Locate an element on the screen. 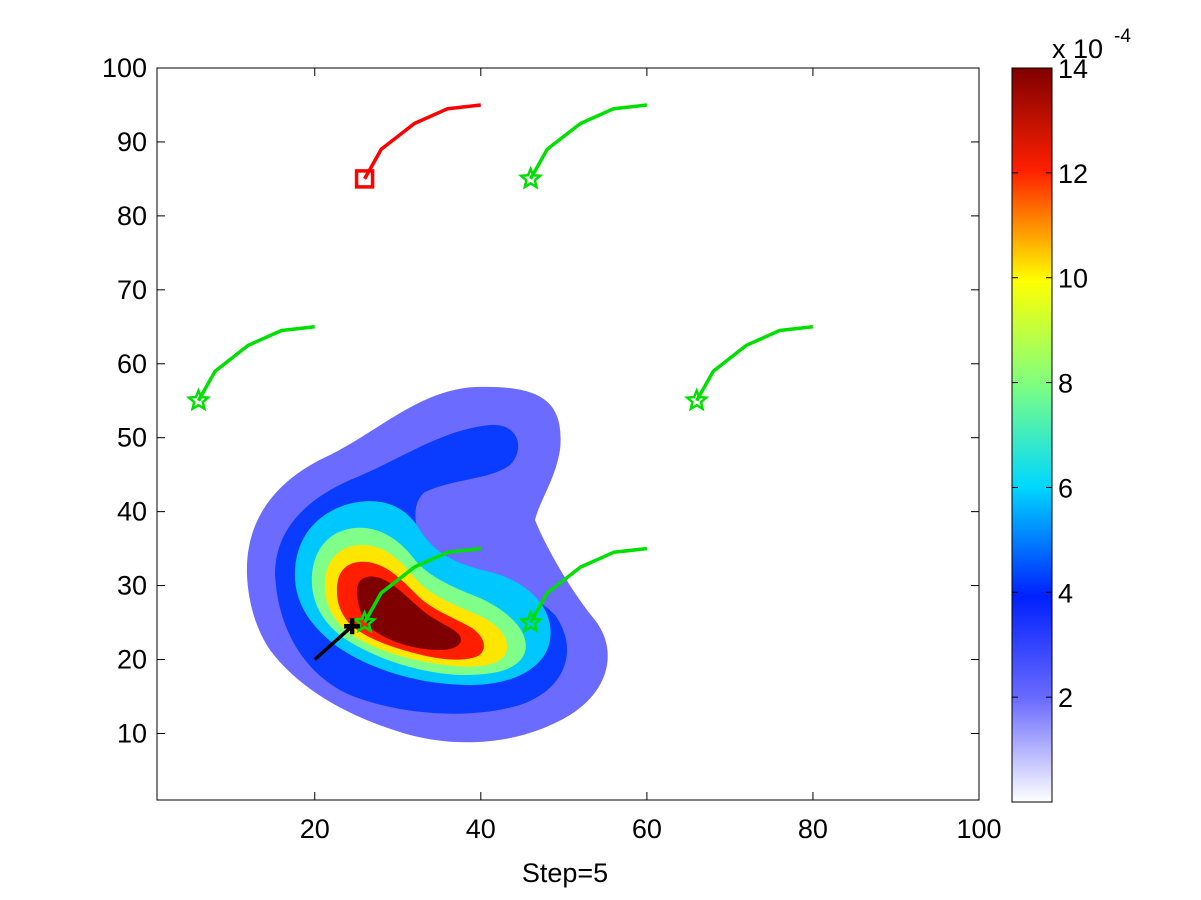 This screenshot has height=900, width=1201. colorbar-tick-label: 4 is located at coordinates (1065, 593).